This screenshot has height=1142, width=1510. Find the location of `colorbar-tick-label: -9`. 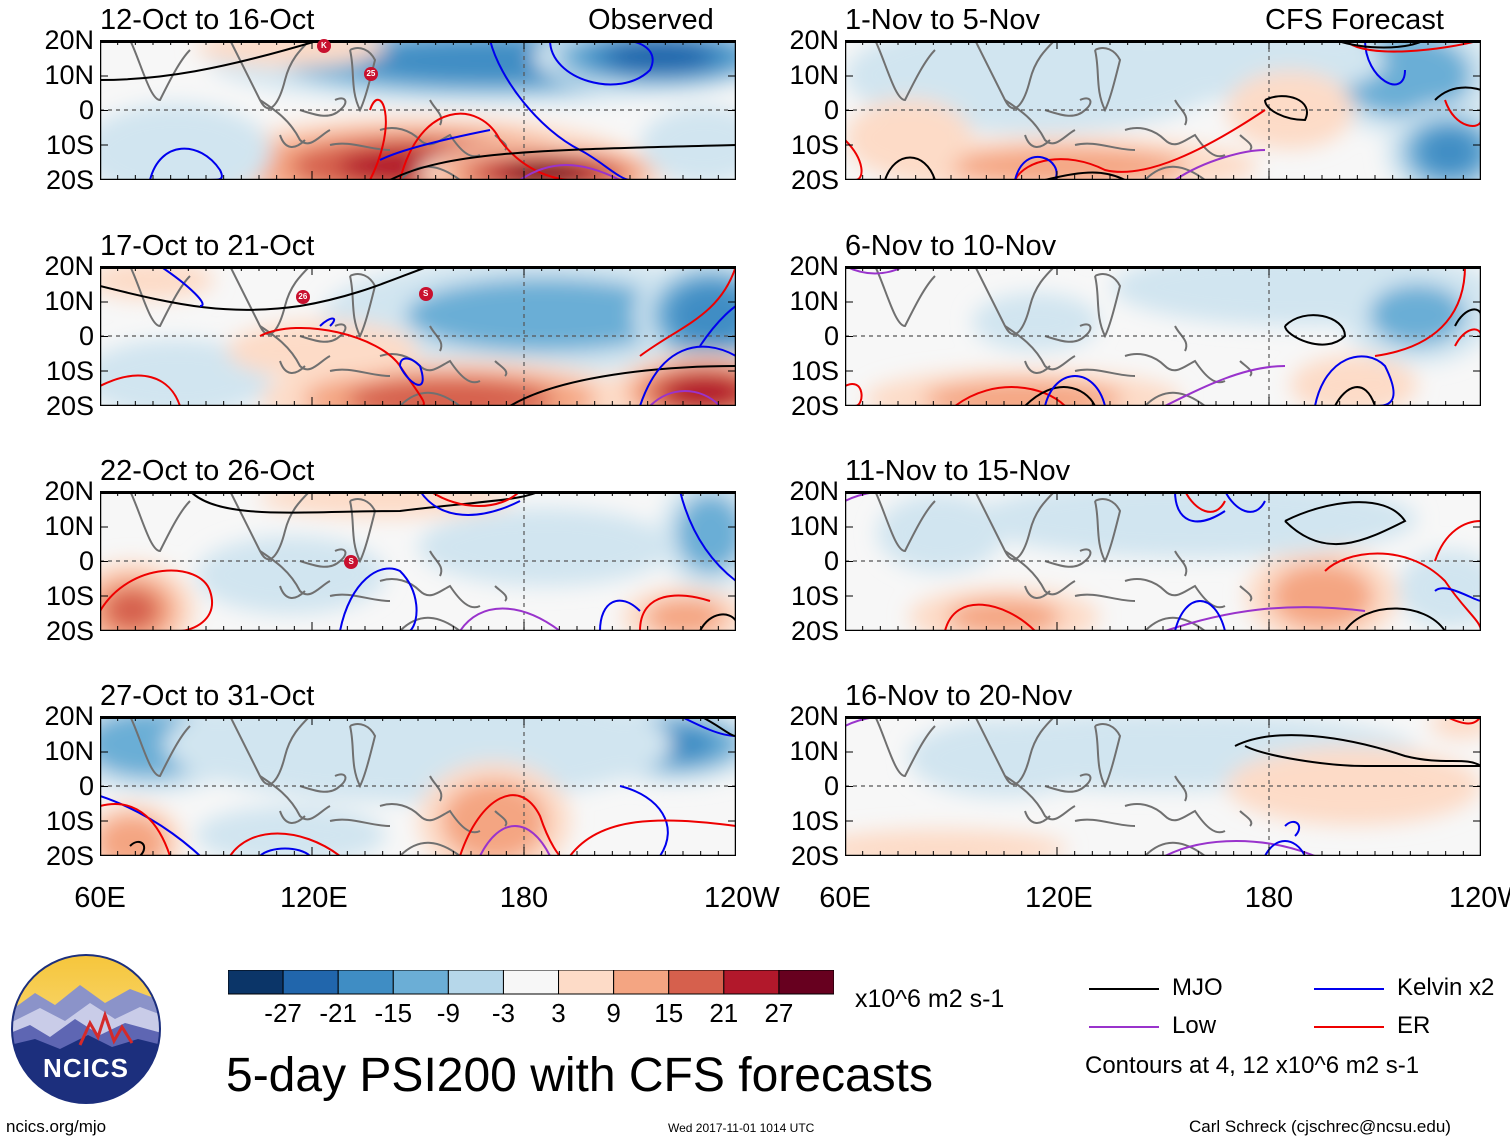

colorbar-tick-label: -9 is located at coordinates (448, 1013).